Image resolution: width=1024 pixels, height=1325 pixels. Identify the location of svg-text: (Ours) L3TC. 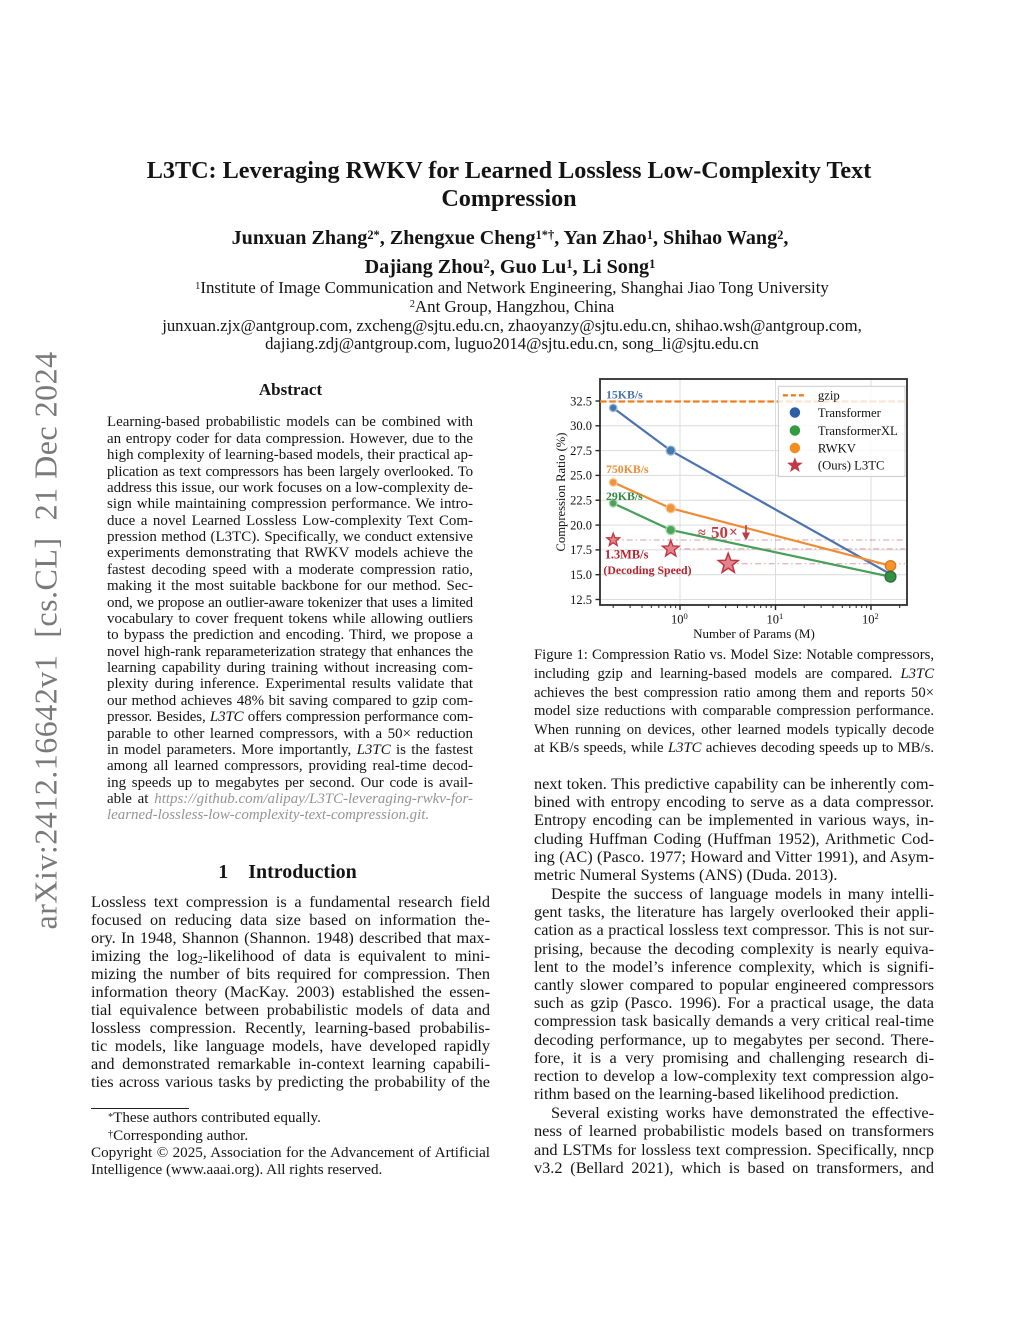
(851, 466).